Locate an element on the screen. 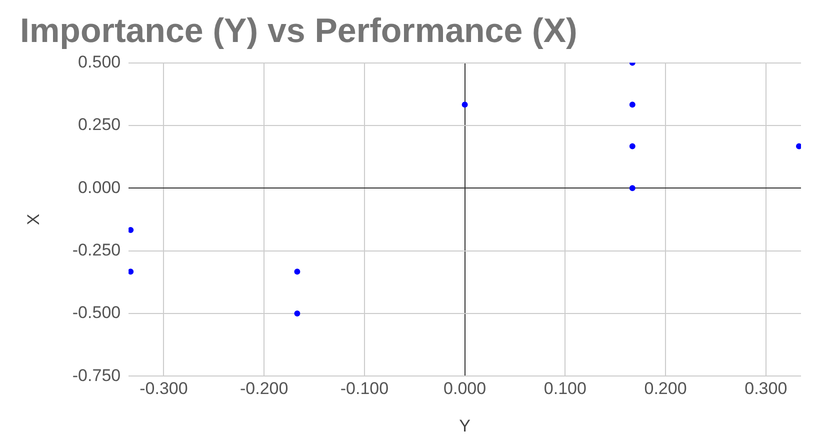  chart-title: Importance (Y) vs Performance (X) is located at coordinates (299, 31).